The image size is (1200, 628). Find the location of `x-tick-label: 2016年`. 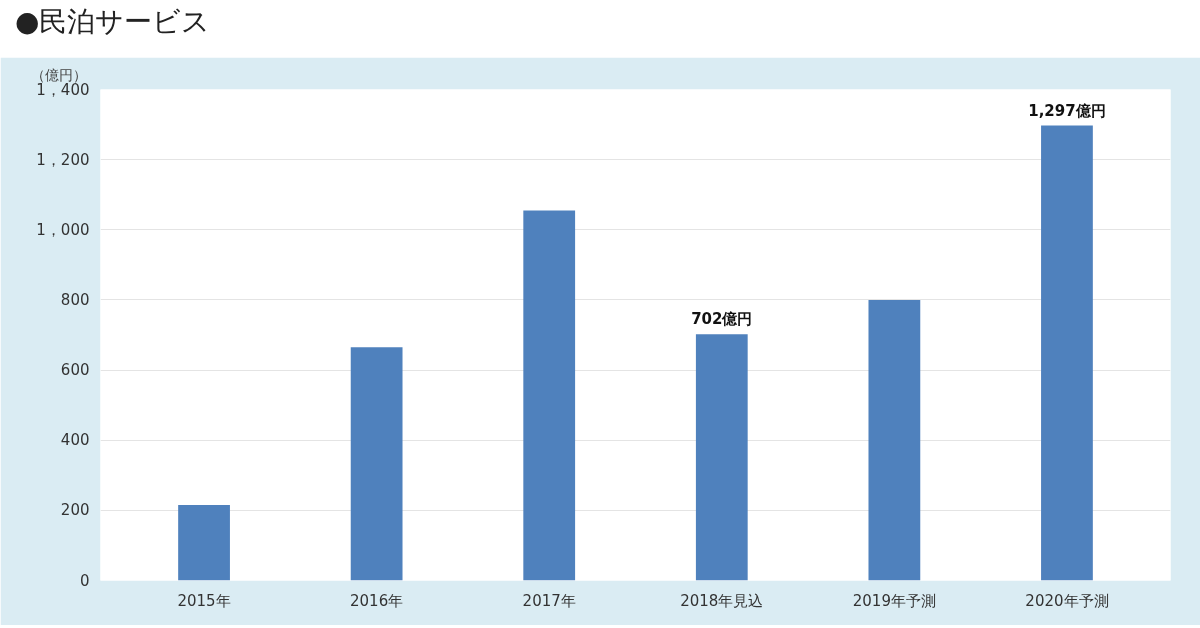

x-tick-label: 2016年 is located at coordinates (377, 600).